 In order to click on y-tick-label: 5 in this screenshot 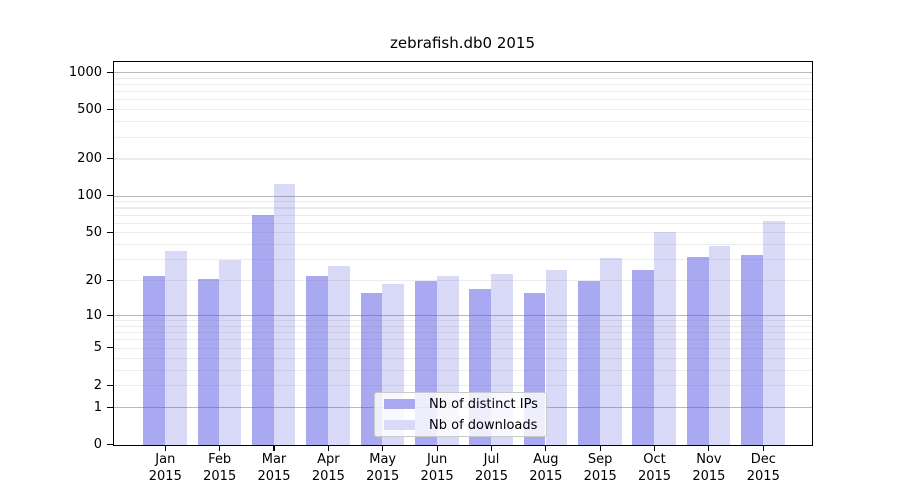, I will do `click(97, 348)`.